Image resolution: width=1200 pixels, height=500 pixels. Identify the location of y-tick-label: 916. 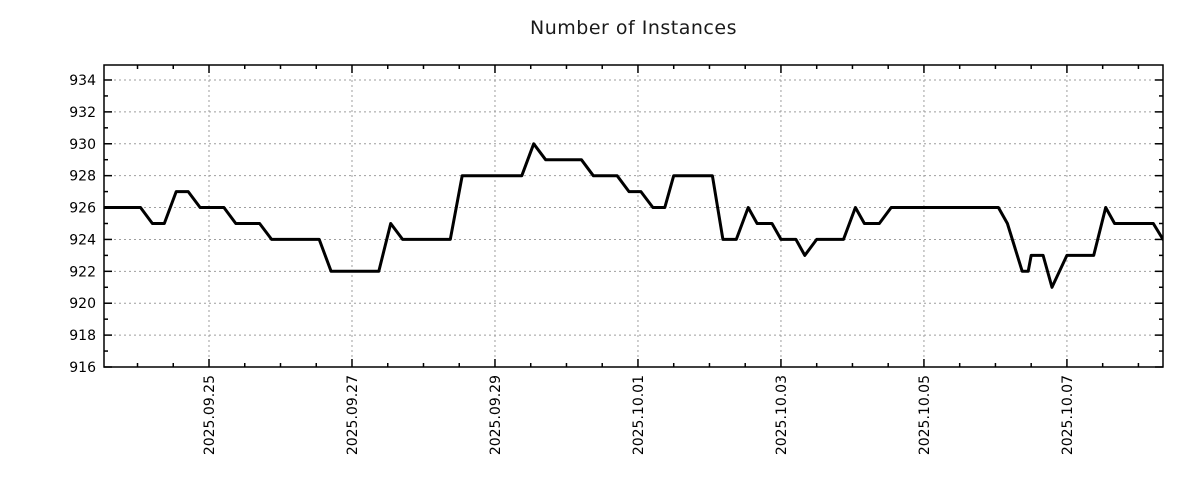
(82, 368).